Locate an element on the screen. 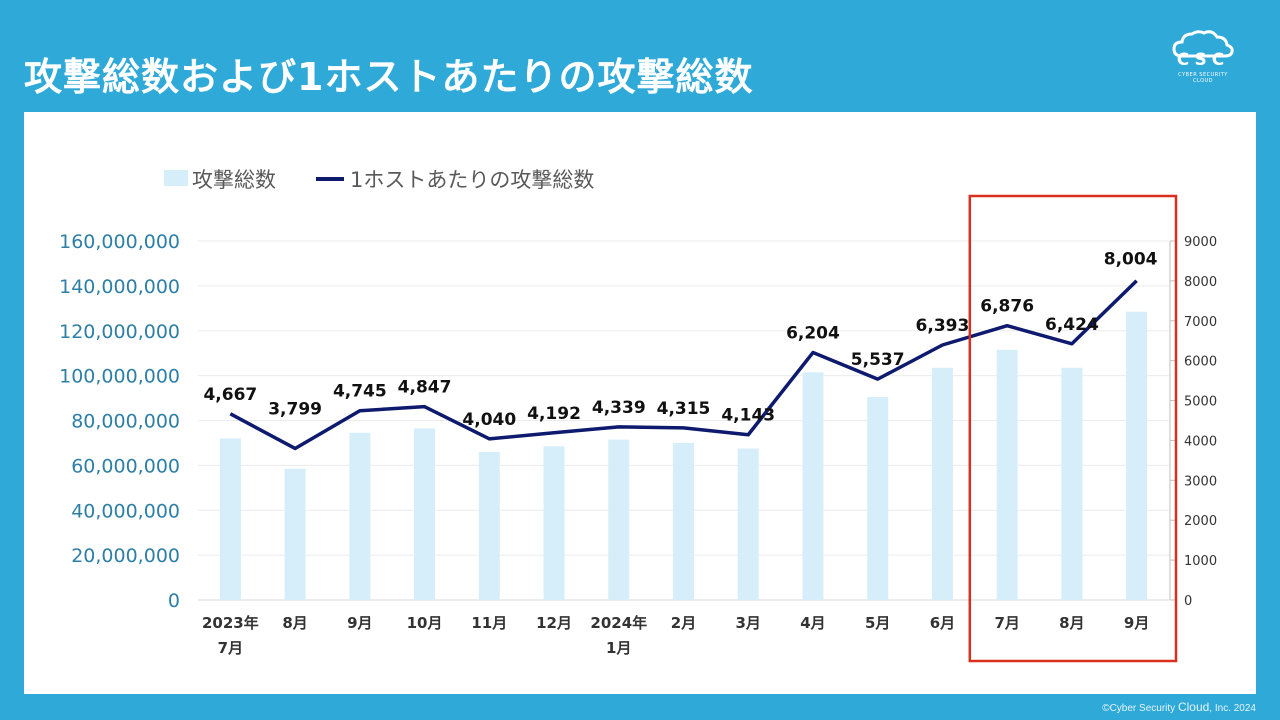  data-label: 4,745 is located at coordinates (360, 392).